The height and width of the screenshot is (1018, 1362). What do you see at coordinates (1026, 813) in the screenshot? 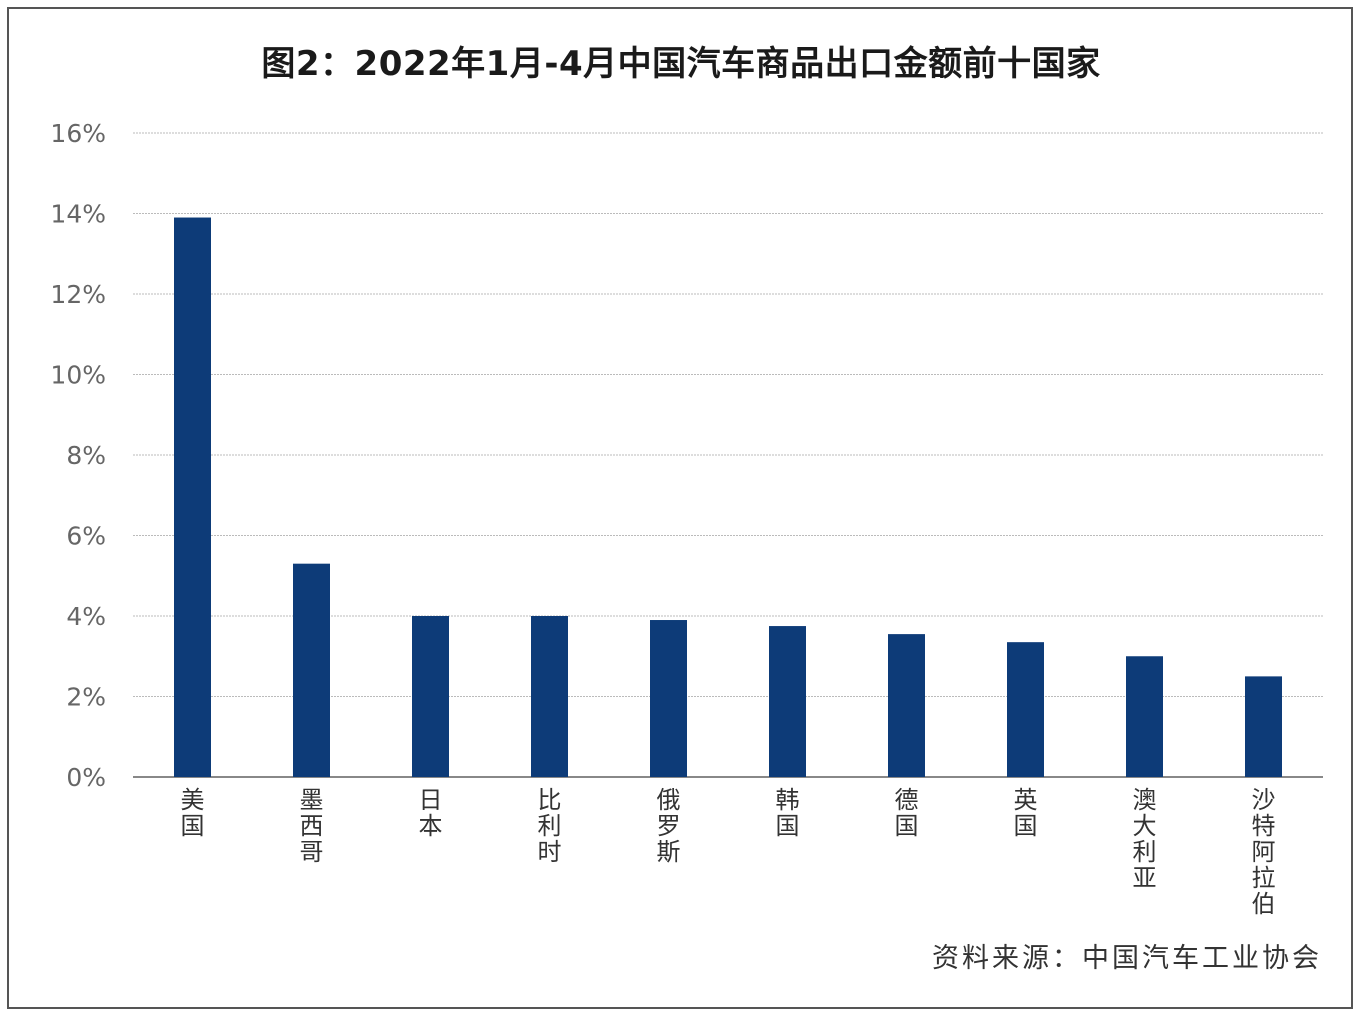
I see `x-tick-label: 英国` at bounding box center [1026, 813].